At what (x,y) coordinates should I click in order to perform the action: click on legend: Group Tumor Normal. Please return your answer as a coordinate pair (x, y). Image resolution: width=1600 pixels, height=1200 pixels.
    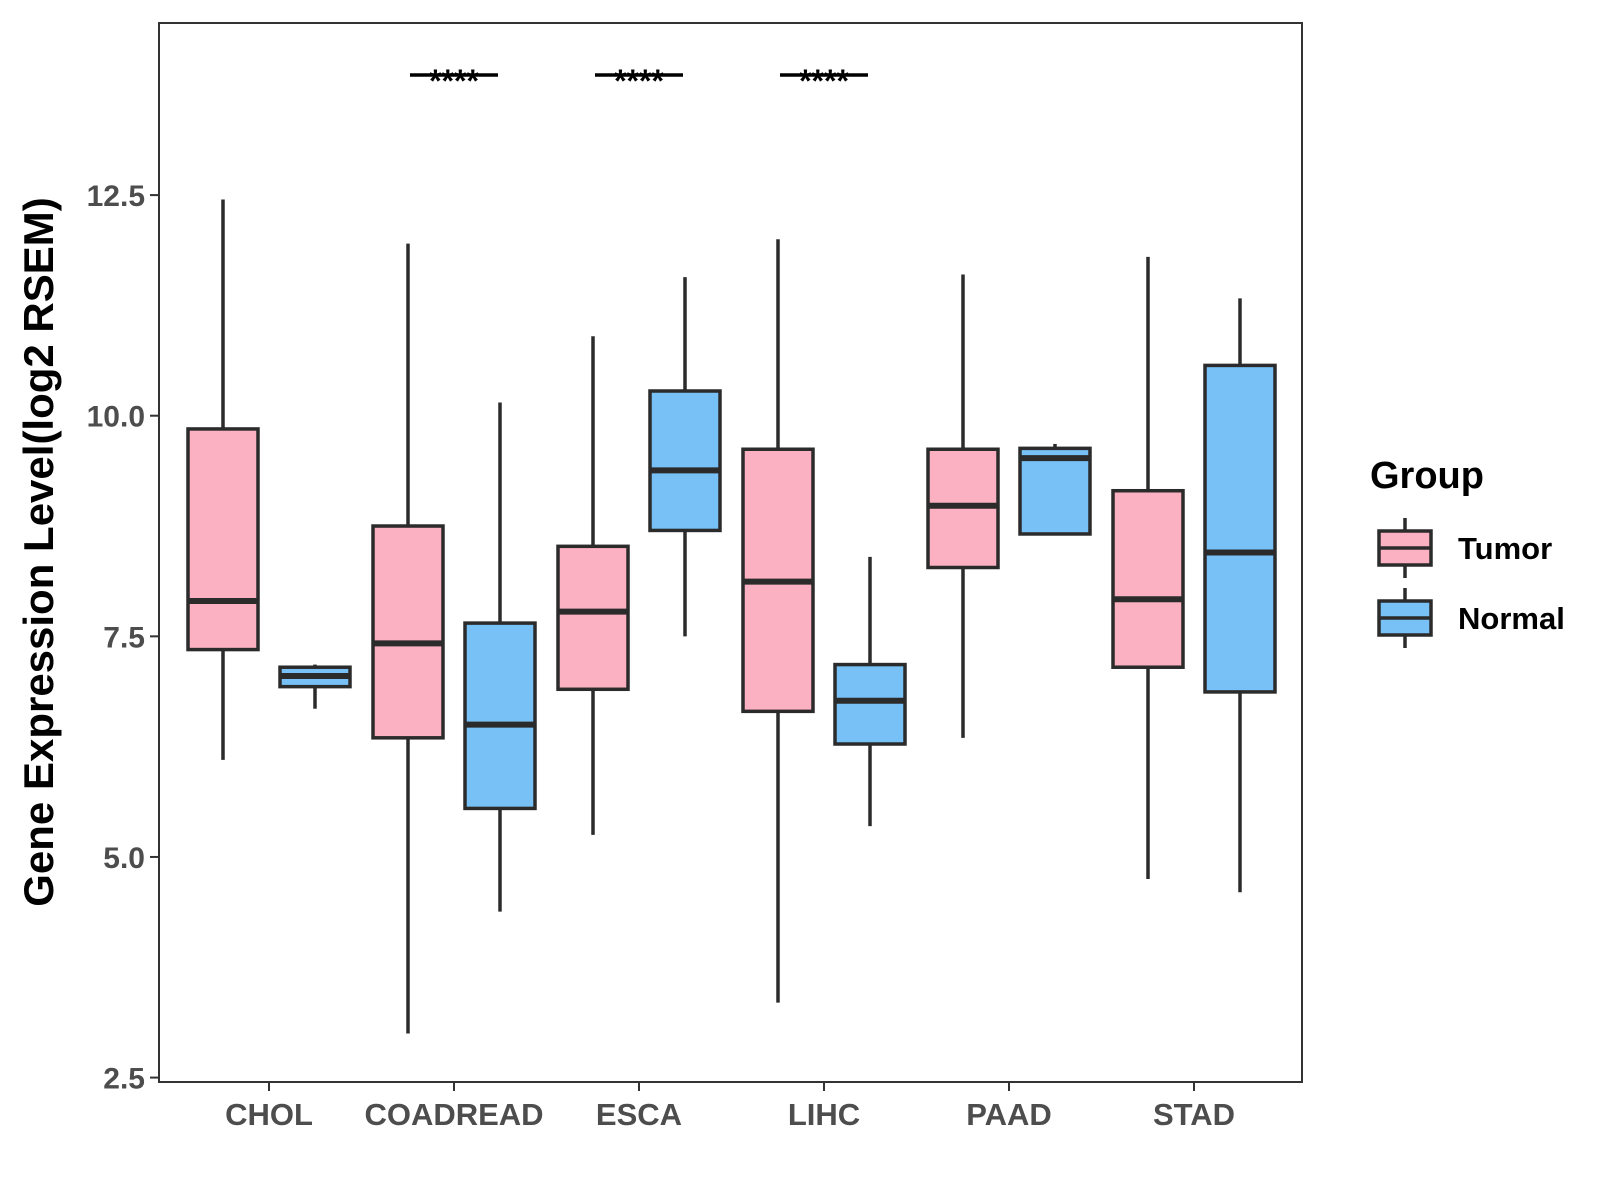
    Looking at the image, I should click on (1467, 551).